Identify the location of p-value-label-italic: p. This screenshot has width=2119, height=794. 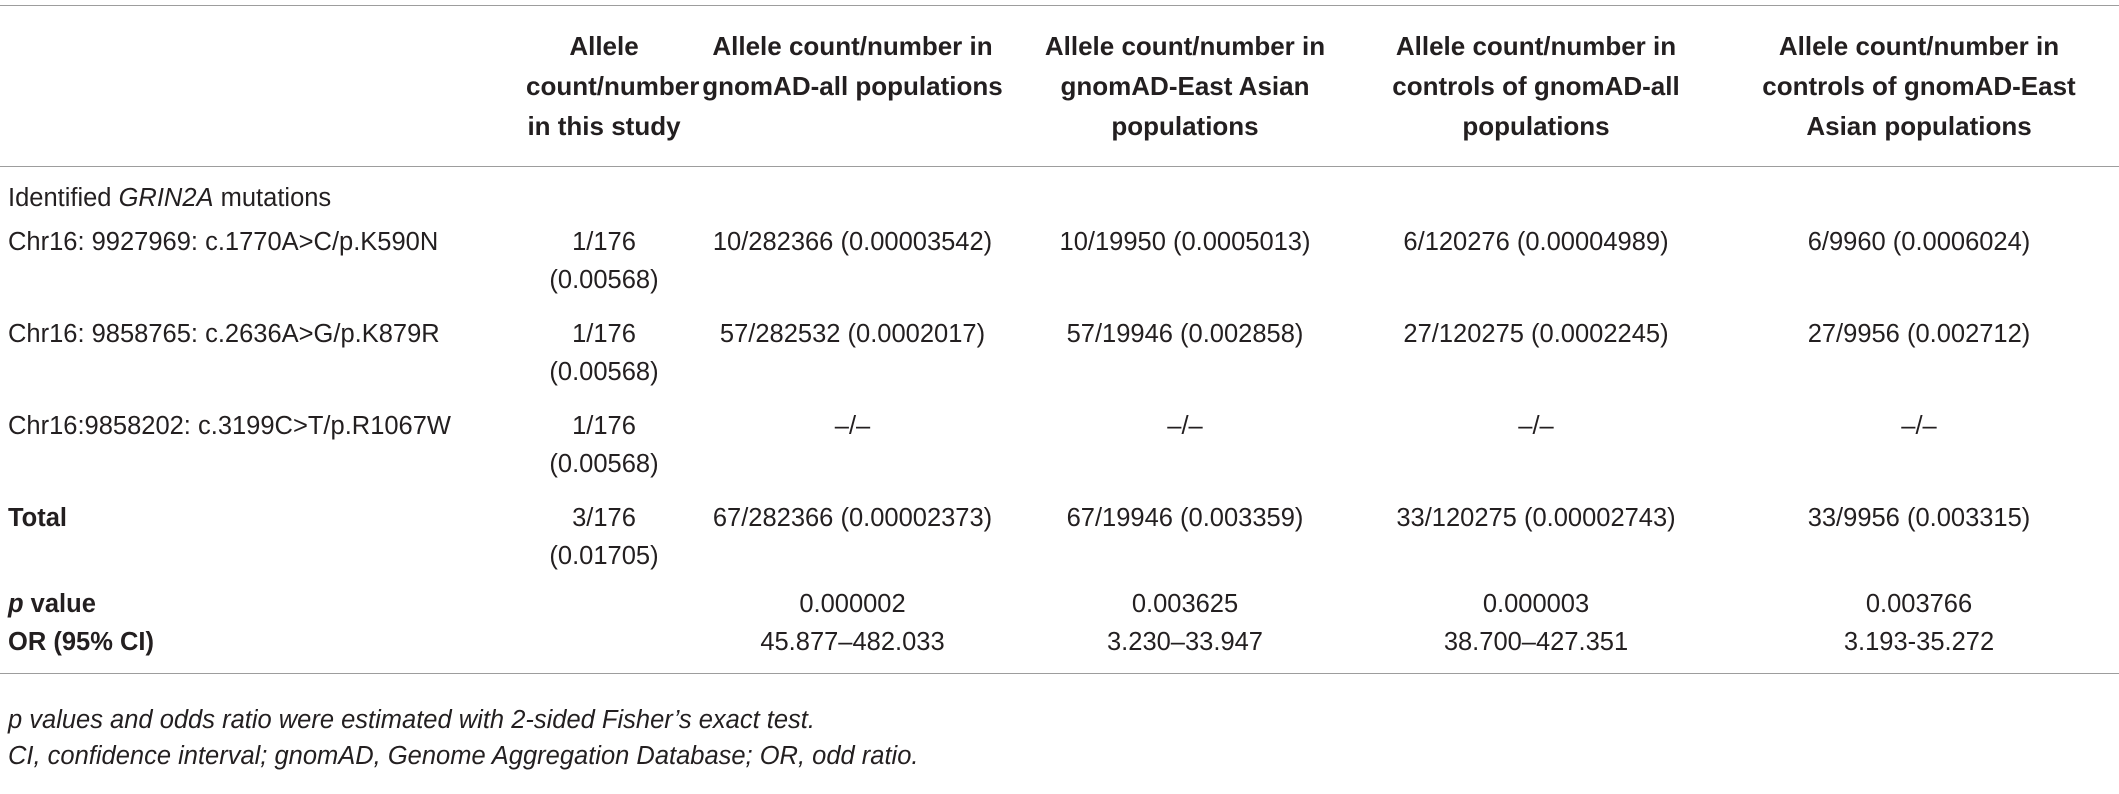
(16, 604).